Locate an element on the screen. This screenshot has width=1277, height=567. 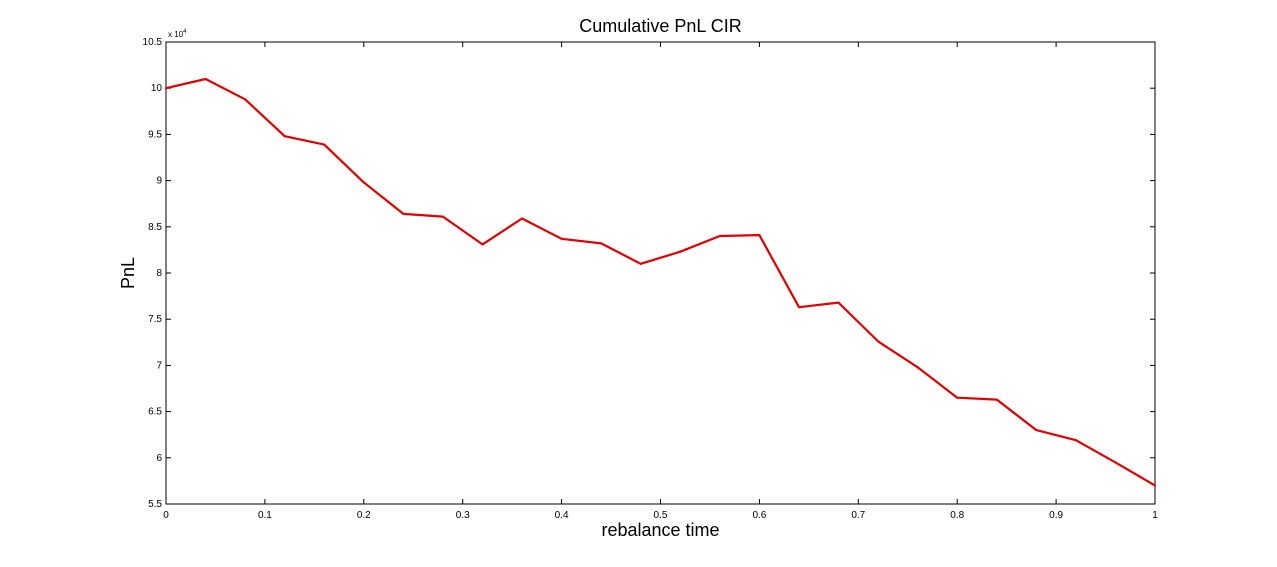
x-tick-label: 0.6 is located at coordinates (759, 515).